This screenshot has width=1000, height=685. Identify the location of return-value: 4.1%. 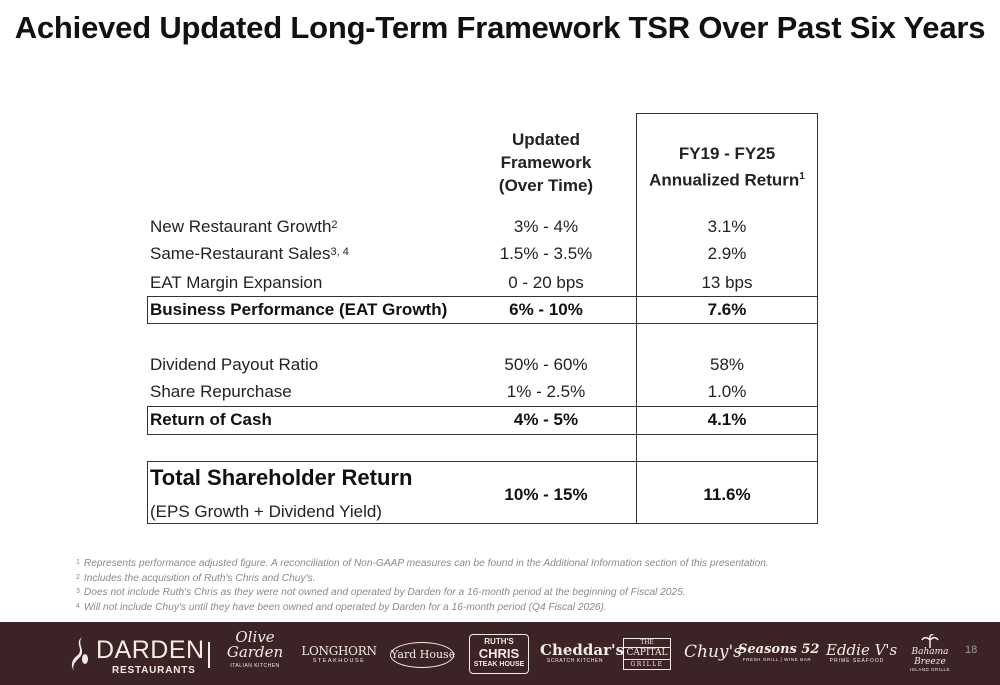
(727, 419).